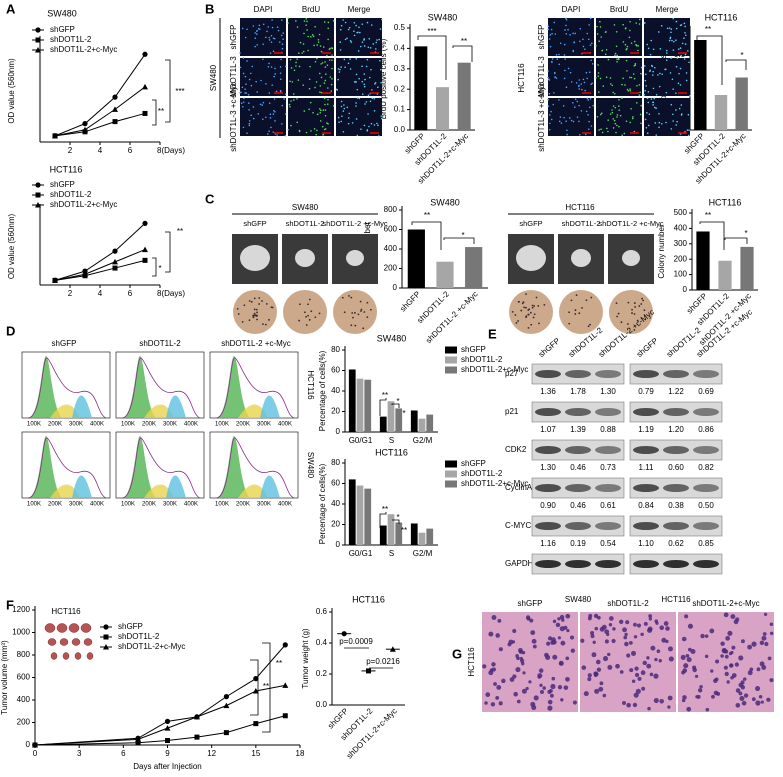  I want to click on band, so click(706, 488).